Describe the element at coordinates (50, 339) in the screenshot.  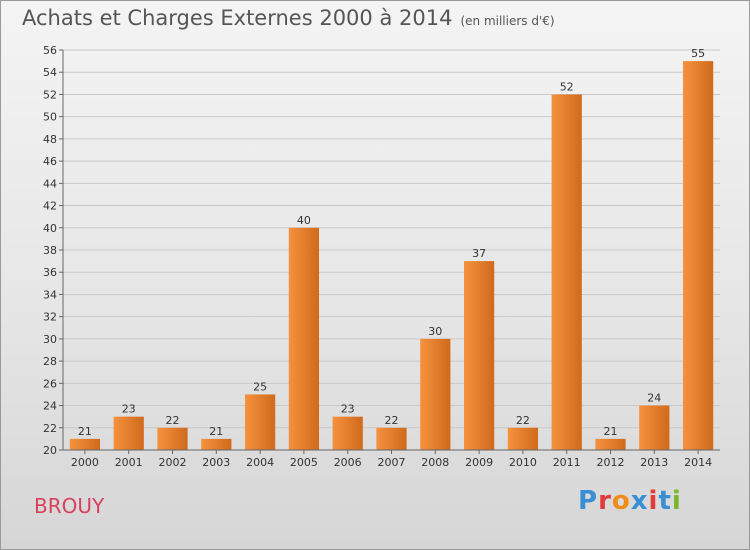
I see `y-tick-label: 30` at that location.